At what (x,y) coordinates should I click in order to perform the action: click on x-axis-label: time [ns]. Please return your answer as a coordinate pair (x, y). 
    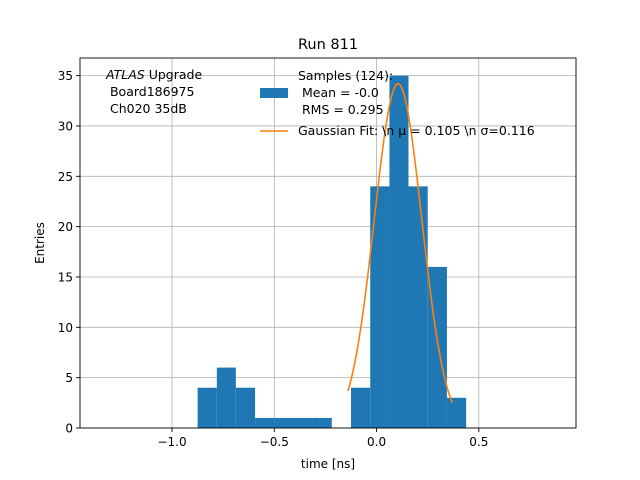
    Looking at the image, I should click on (328, 464).